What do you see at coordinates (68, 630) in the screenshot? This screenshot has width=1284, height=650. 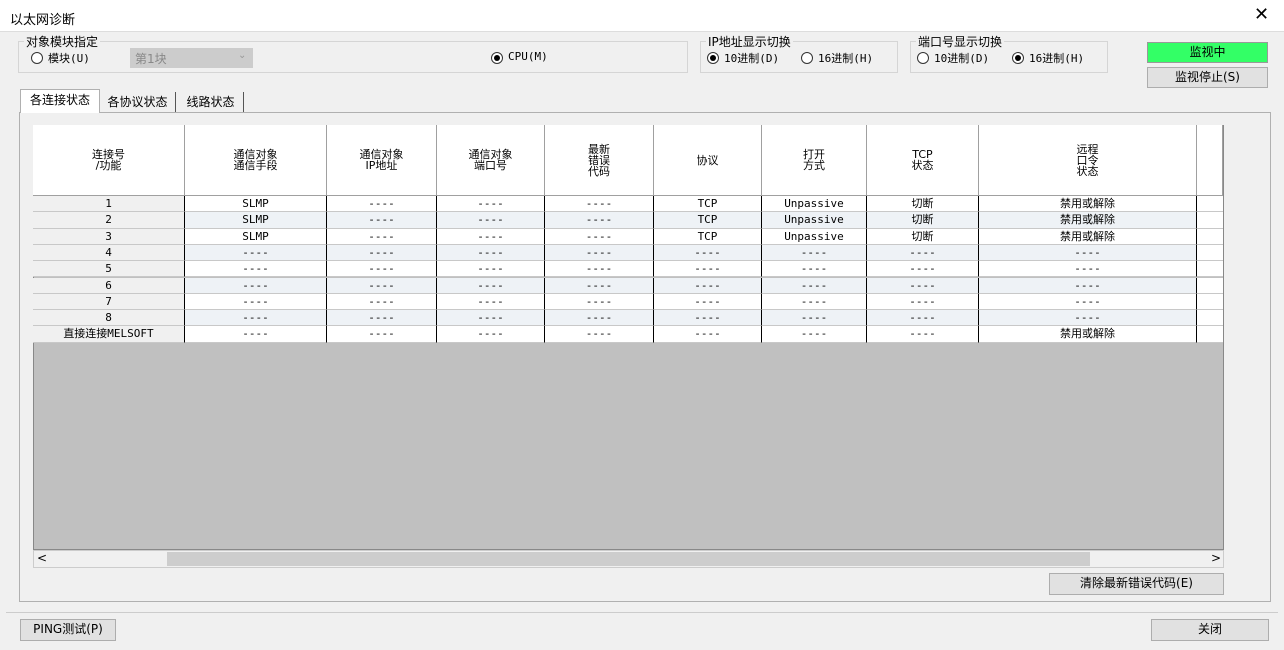 I see `ping-button: PING测试(P)` at bounding box center [68, 630].